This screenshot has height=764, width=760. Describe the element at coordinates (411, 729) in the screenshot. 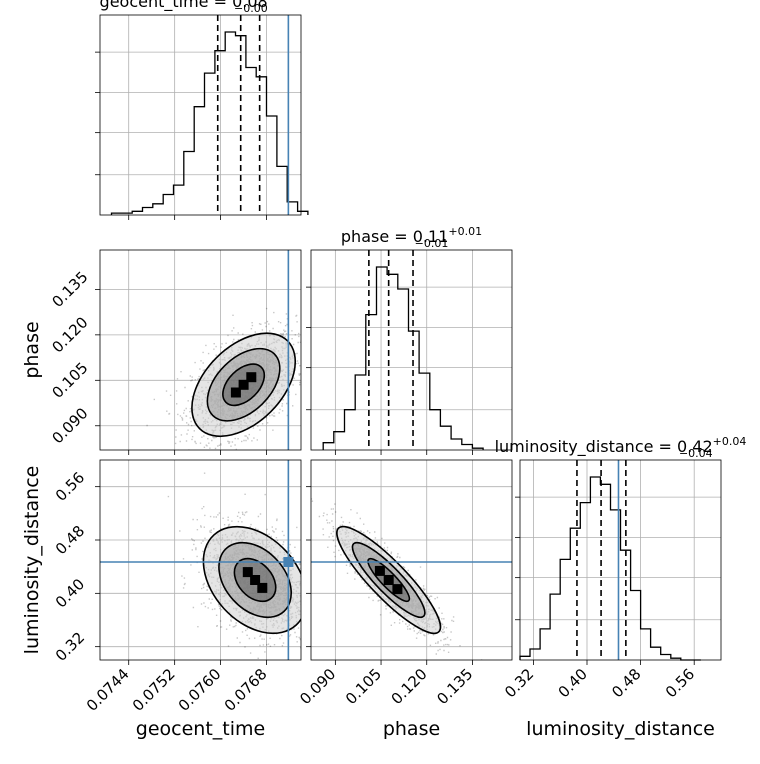

I see `x-axis-label: phase` at that location.